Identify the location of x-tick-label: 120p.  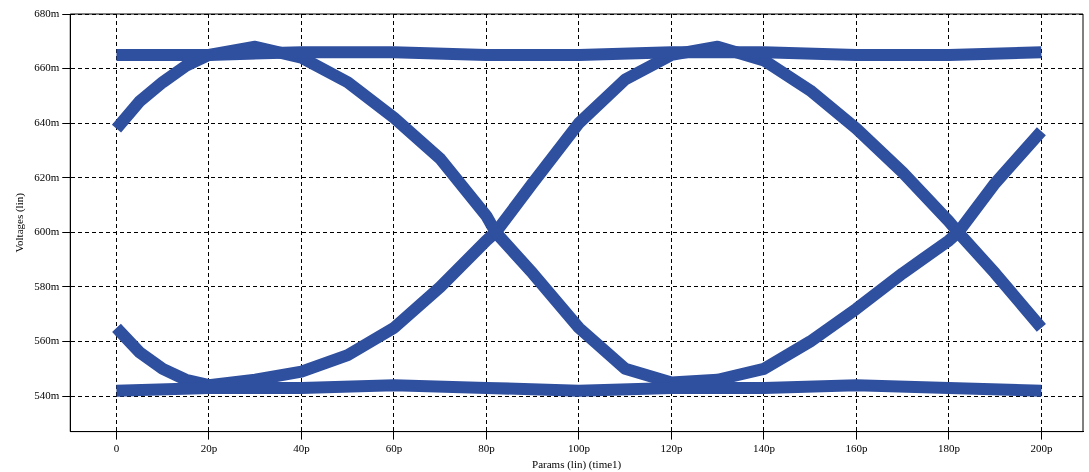
(671, 448).